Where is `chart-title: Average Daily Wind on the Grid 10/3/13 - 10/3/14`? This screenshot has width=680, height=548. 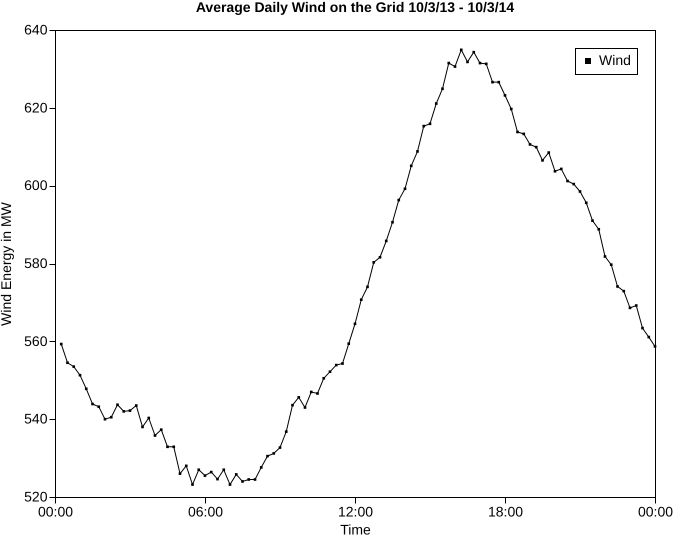 chart-title: Average Daily Wind on the Grid 10/3/13 - 10/3/14 is located at coordinates (355, 7).